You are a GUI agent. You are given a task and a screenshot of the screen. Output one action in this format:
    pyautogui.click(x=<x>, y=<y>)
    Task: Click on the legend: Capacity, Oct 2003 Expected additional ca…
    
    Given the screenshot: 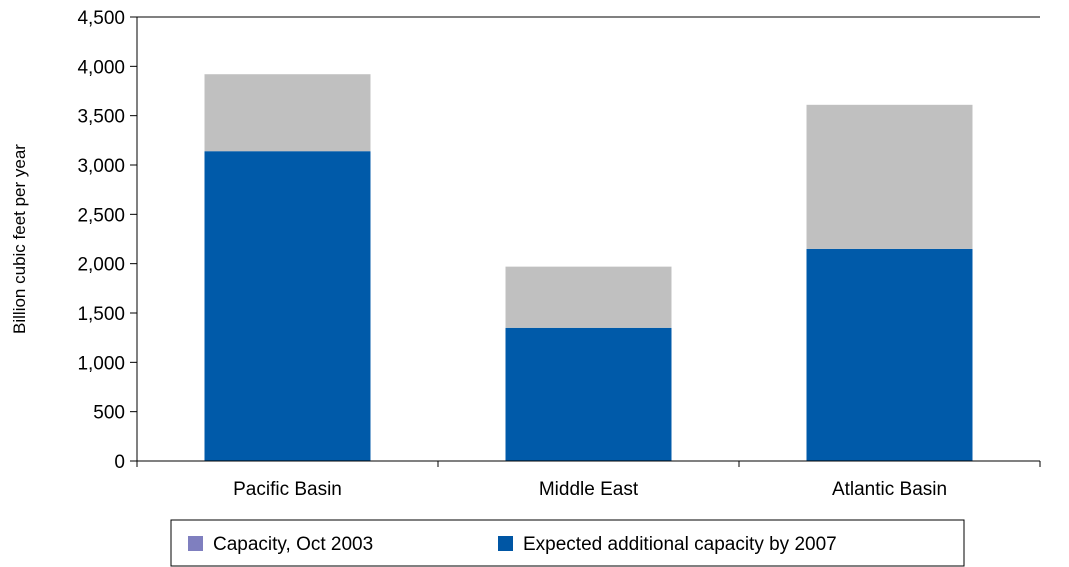 What is the action you would take?
    pyautogui.click(x=567, y=543)
    